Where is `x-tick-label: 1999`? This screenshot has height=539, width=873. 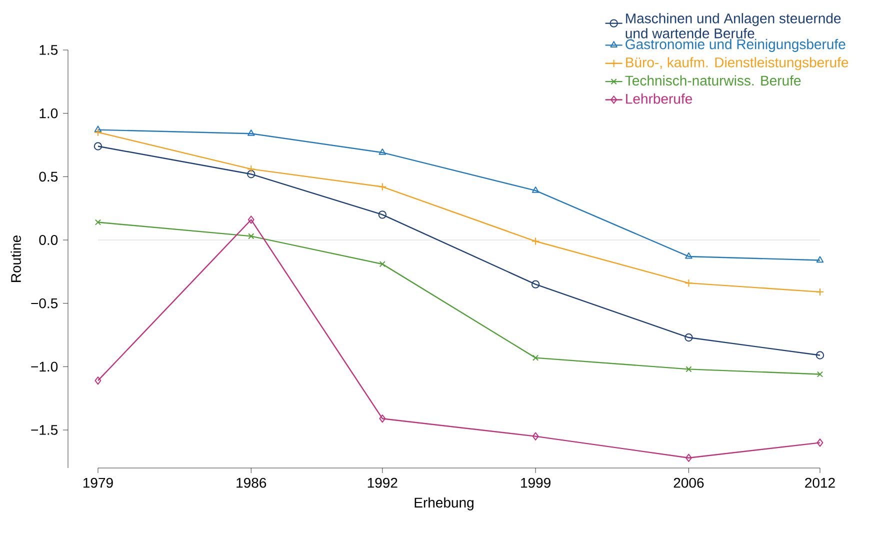
x-tick-label: 1999 is located at coordinates (535, 483).